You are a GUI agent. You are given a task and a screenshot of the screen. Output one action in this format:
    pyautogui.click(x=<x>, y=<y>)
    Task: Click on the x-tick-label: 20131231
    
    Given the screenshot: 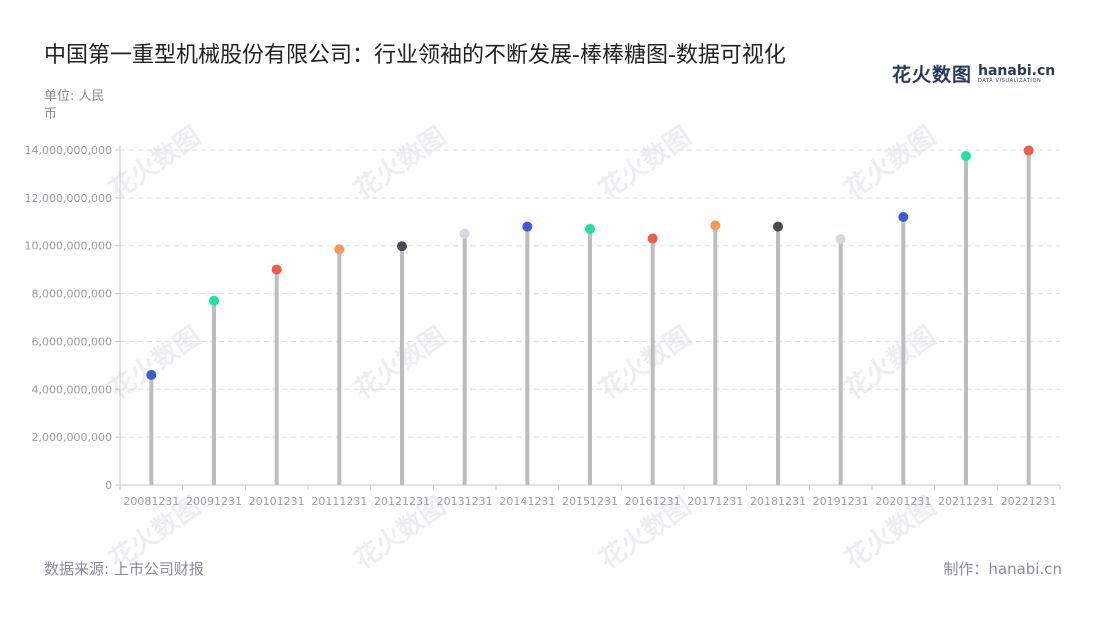 What is the action you would take?
    pyautogui.click(x=465, y=501)
    